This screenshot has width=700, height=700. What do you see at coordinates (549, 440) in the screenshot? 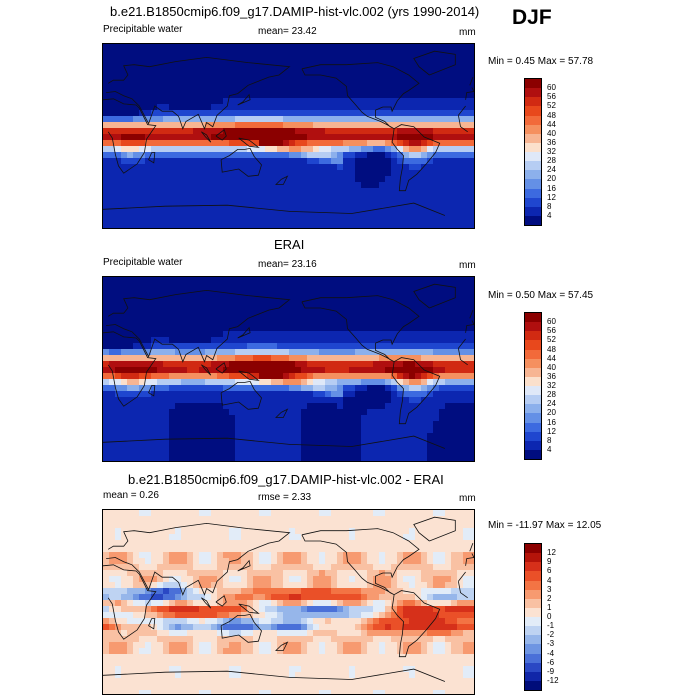
I see `colorbar-tick-label: 8` at bounding box center [549, 440].